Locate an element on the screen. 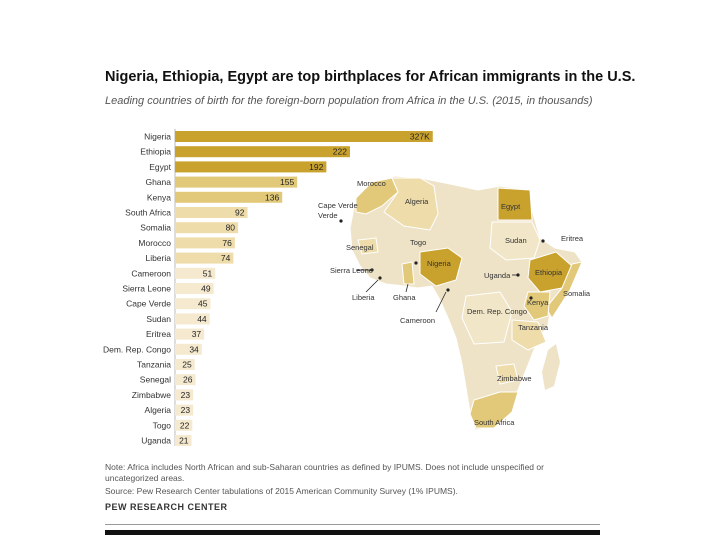 The height and width of the screenshot is (540, 720). bar-morocco is located at coordinates (205, 243).